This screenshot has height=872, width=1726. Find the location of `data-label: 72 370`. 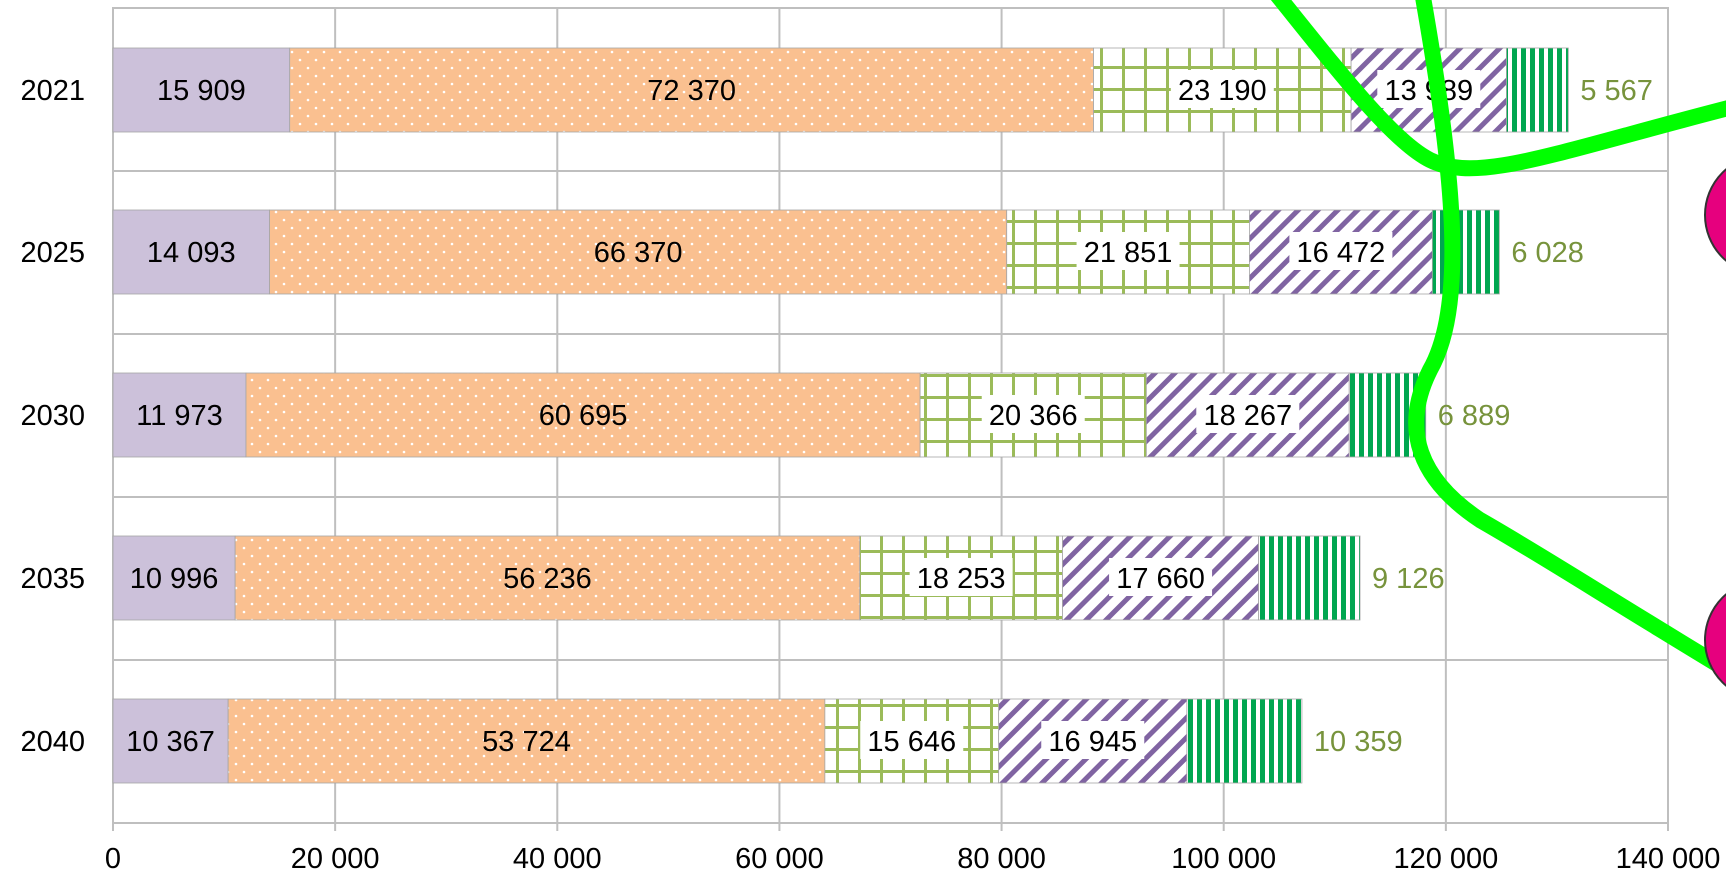

data-label: 72 370 is located at coordinates (691, 91).